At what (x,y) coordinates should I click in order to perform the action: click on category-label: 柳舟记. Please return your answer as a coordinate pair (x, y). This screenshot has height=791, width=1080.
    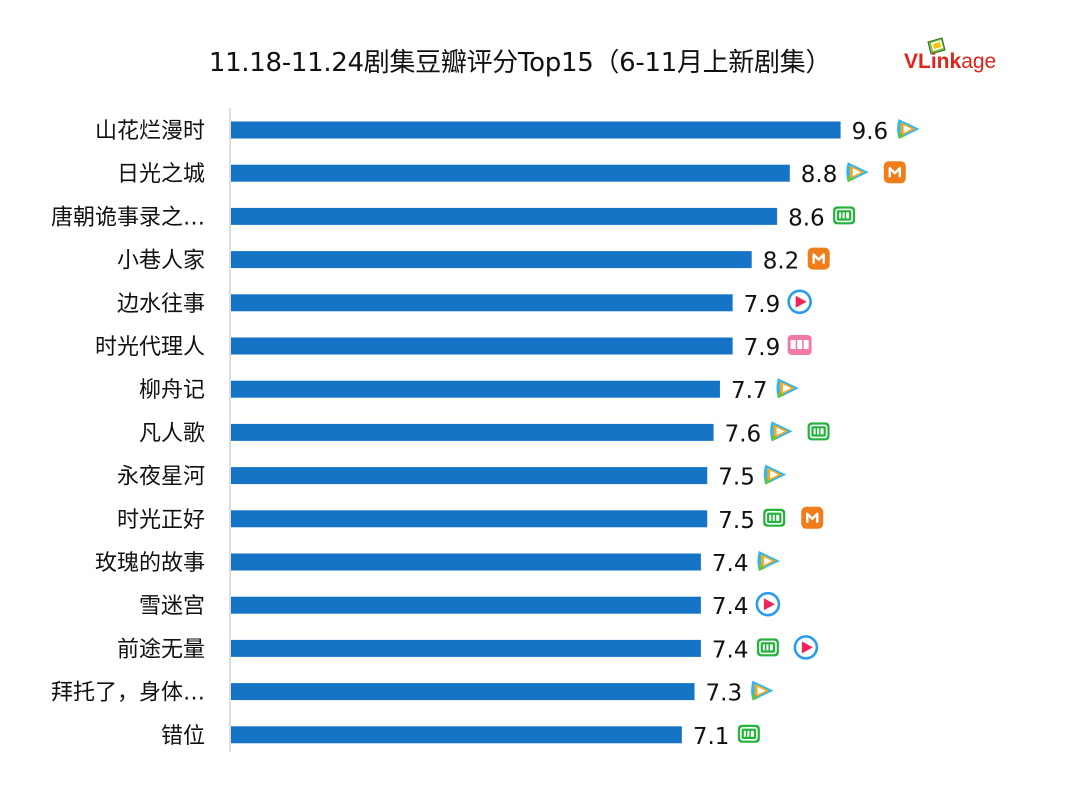
    Looking at the image, I should click on (172, 390).